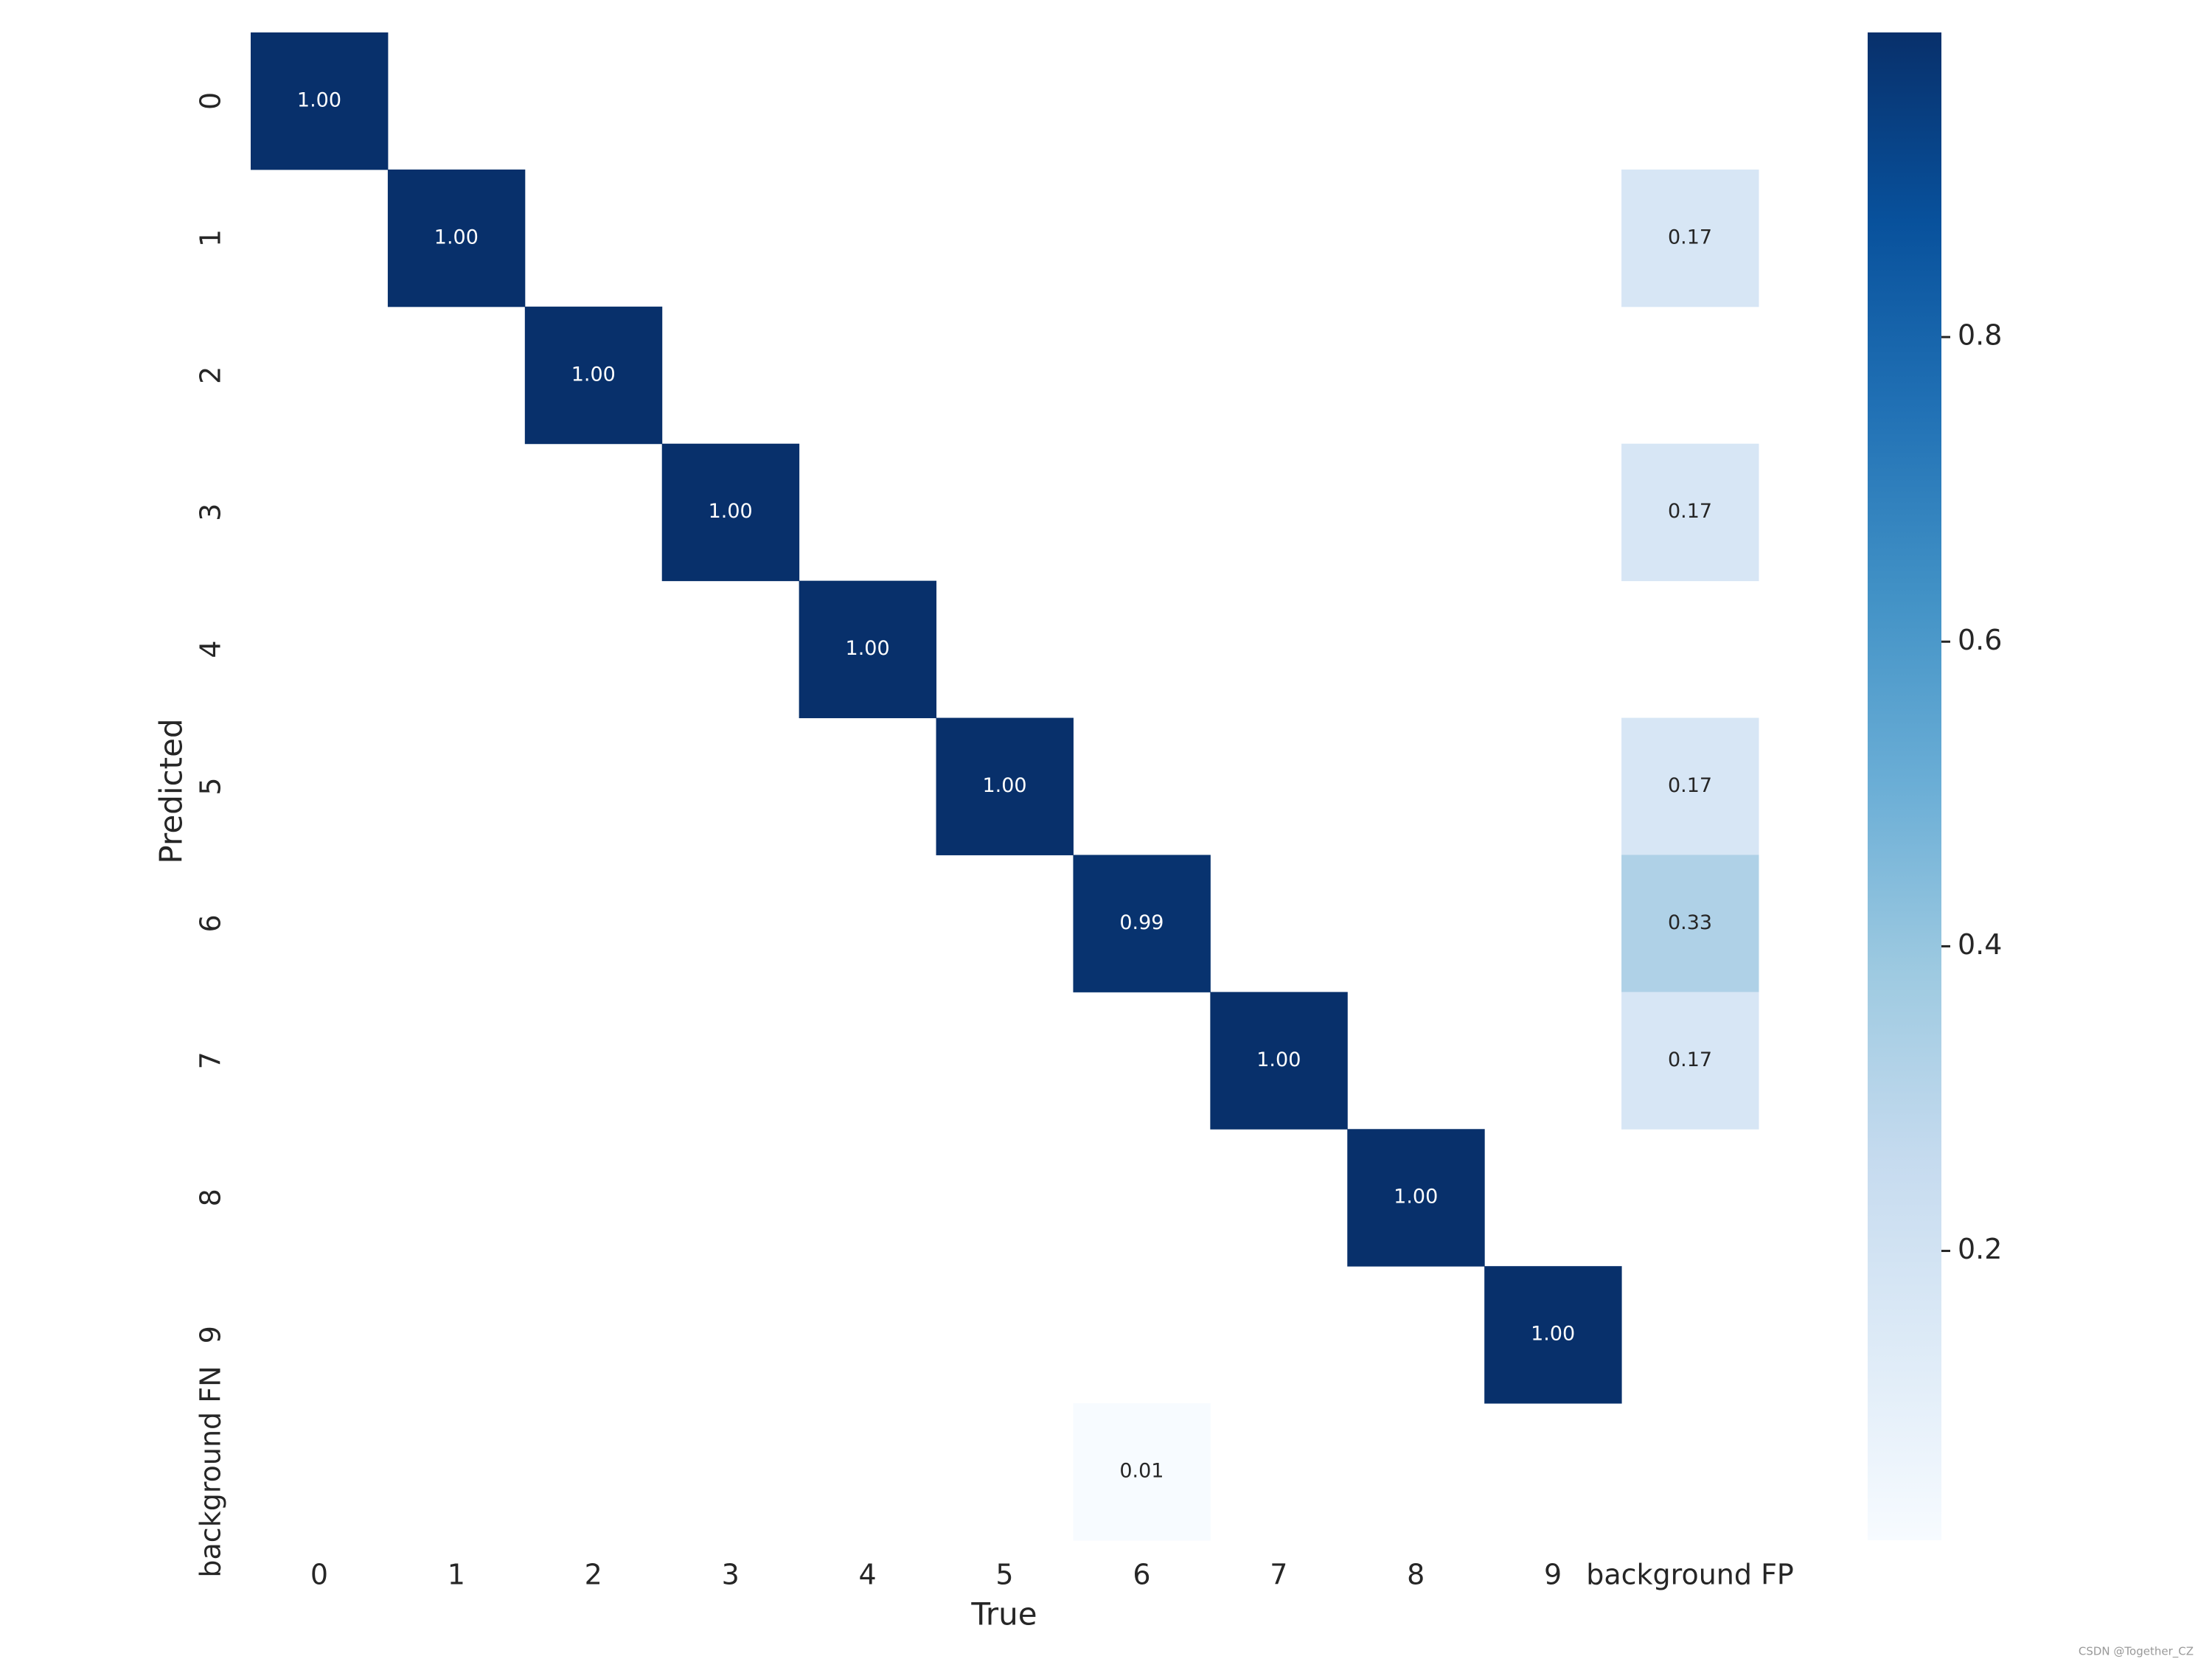  Describe the element at coordinates (211, 512) in the screenshot. I see `y-tick-label: 3` at that location.